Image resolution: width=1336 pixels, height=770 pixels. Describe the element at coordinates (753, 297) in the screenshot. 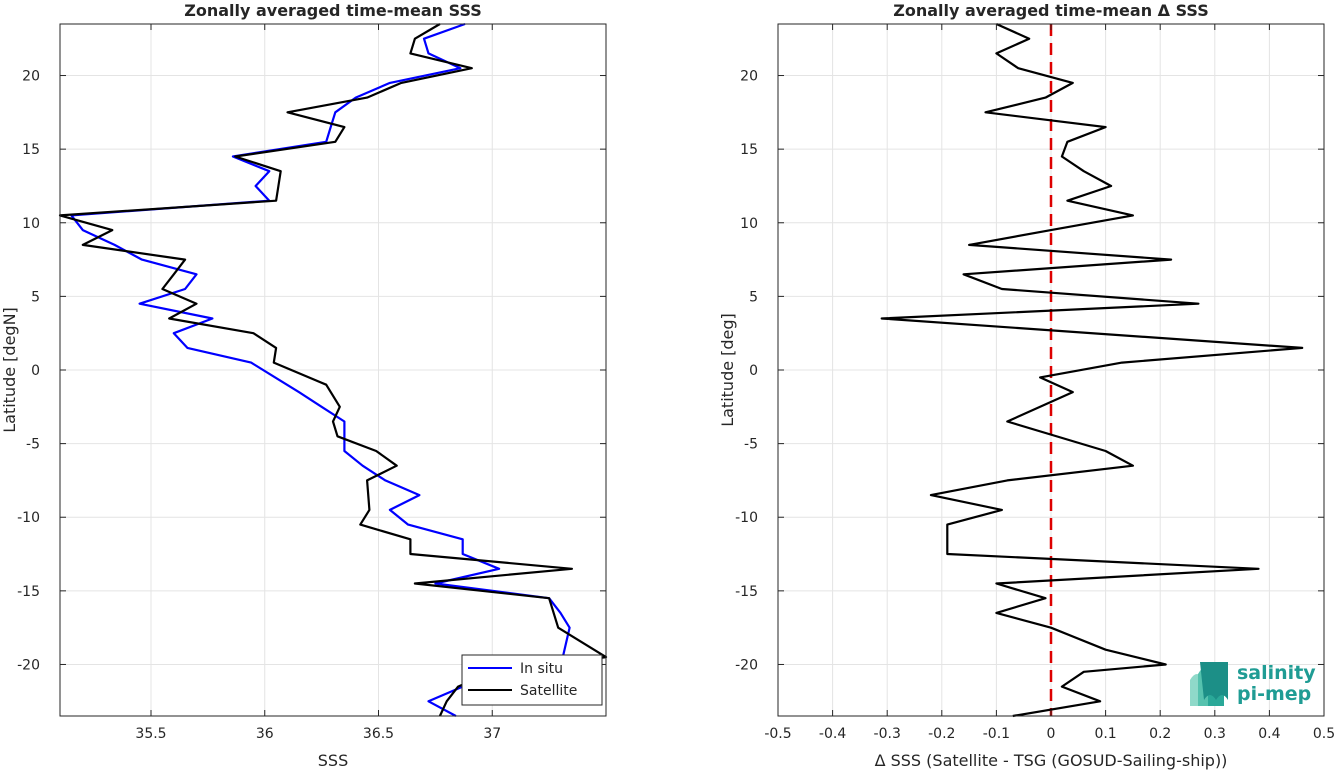

I see `delta-sss-y-tick-label: 5` at that location.